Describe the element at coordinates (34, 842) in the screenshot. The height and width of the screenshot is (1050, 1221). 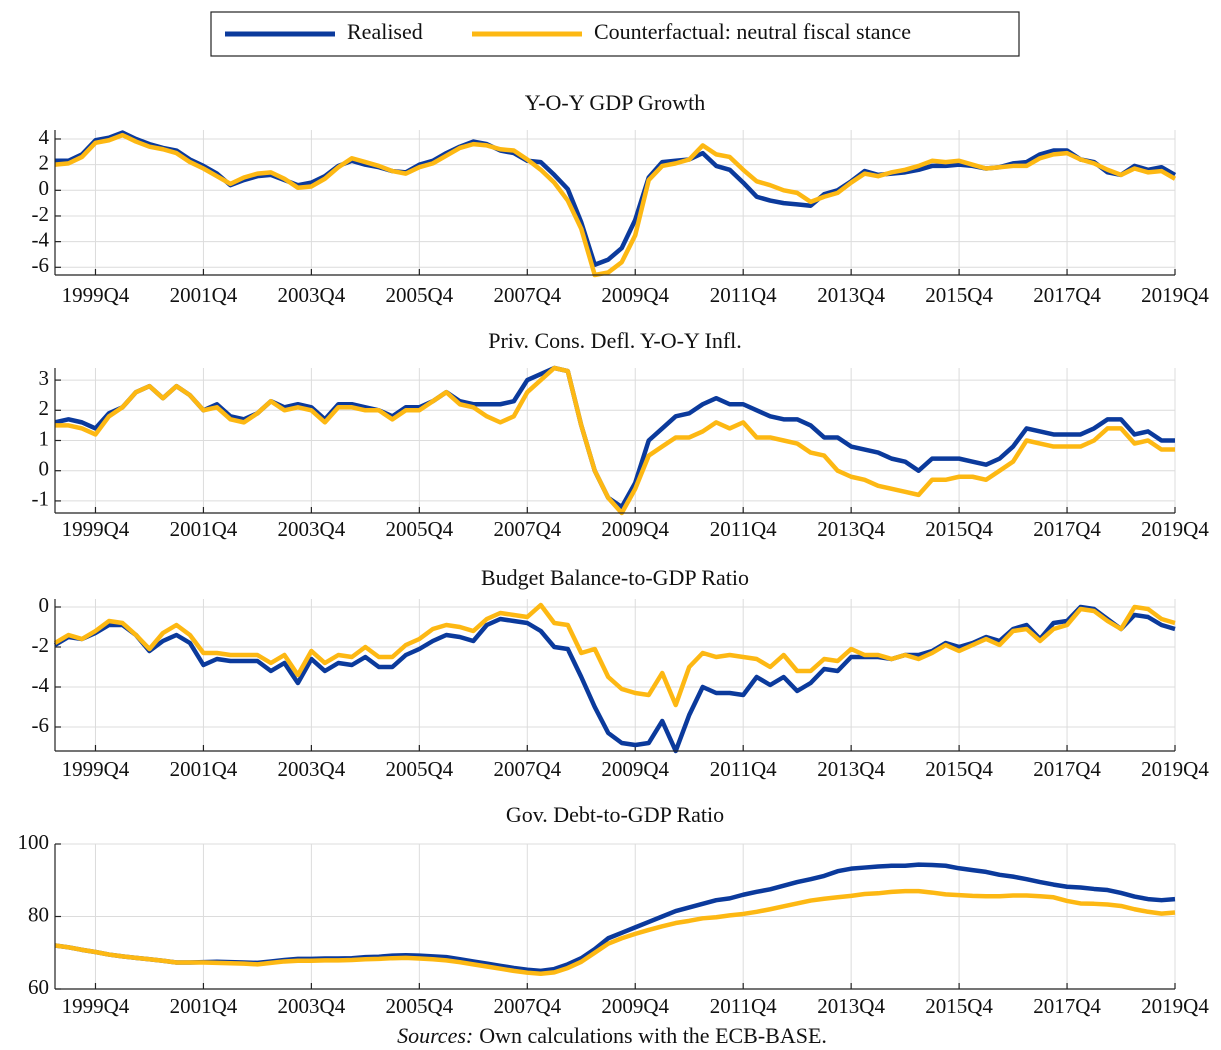
I see `y-tick-label: 100` at that location.